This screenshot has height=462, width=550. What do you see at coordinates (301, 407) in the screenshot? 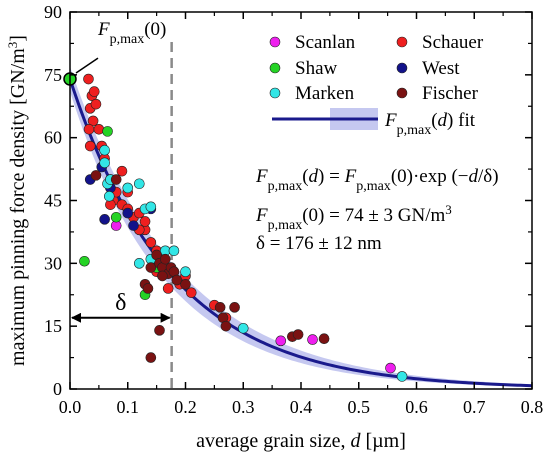
I see `x-tick-label: 0.4` at bounding box center [301, 407].